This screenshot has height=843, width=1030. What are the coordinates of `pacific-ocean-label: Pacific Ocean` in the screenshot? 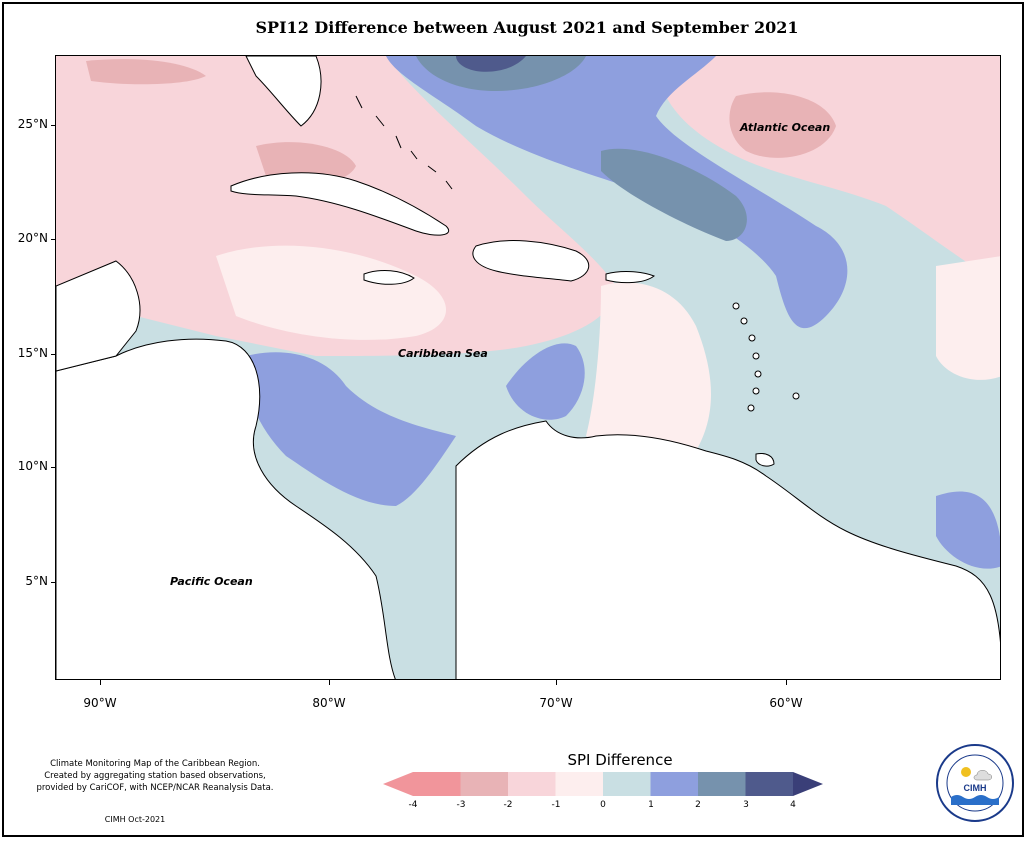 It's located at (211, 581).